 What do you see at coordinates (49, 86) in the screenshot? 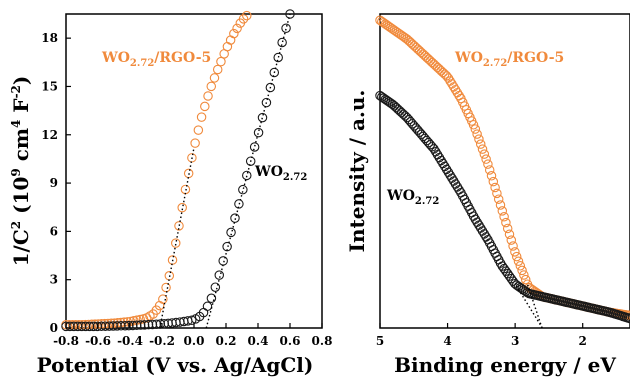
I see `y-tick-label: 15` at bounding box center [49, 86].